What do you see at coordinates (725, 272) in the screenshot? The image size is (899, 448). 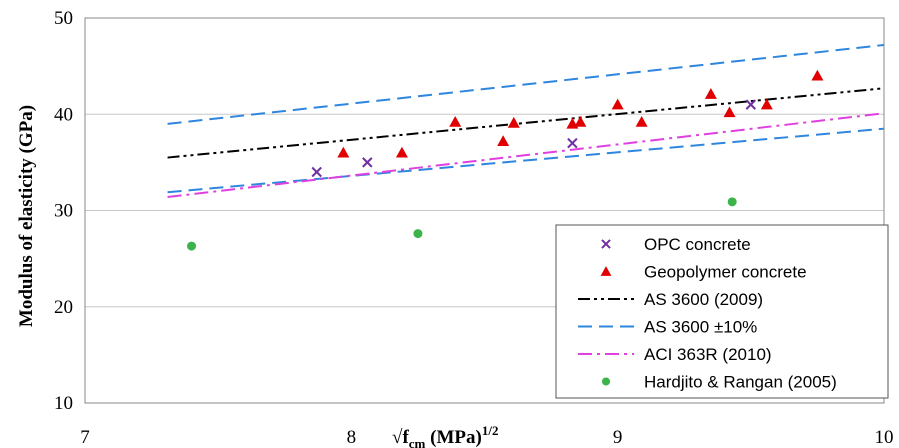 I see `legend-label: Geopolymer concrete` at bounding box center [725, 272].